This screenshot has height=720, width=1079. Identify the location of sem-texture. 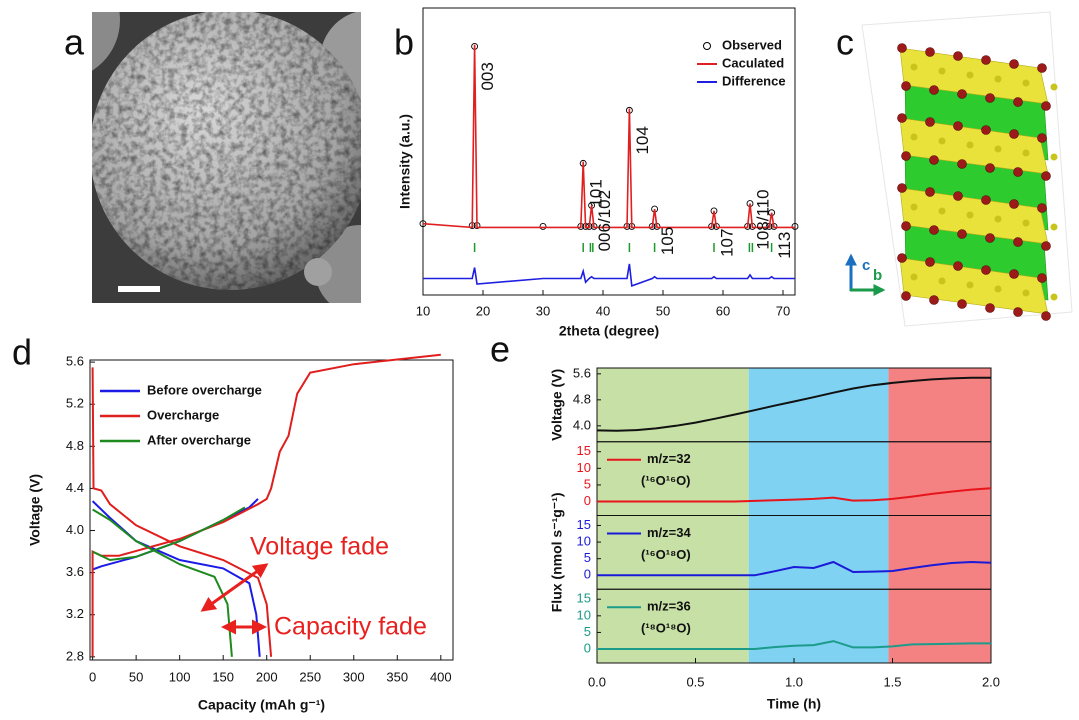
(226, 151).